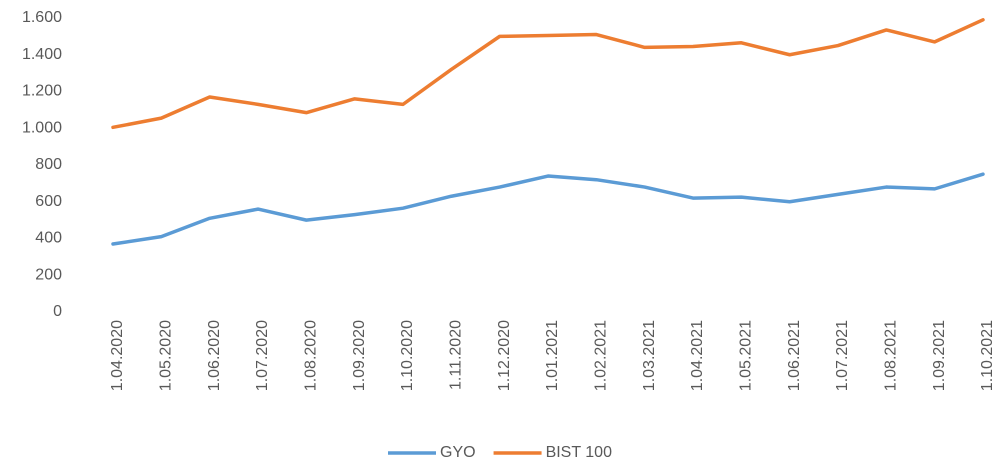 This screenshot has width=994, height=470. What do you see at coordinates (48, 201) in the screenshot?
I see `y-tick-label: 600` at bounding box center [48, 201].